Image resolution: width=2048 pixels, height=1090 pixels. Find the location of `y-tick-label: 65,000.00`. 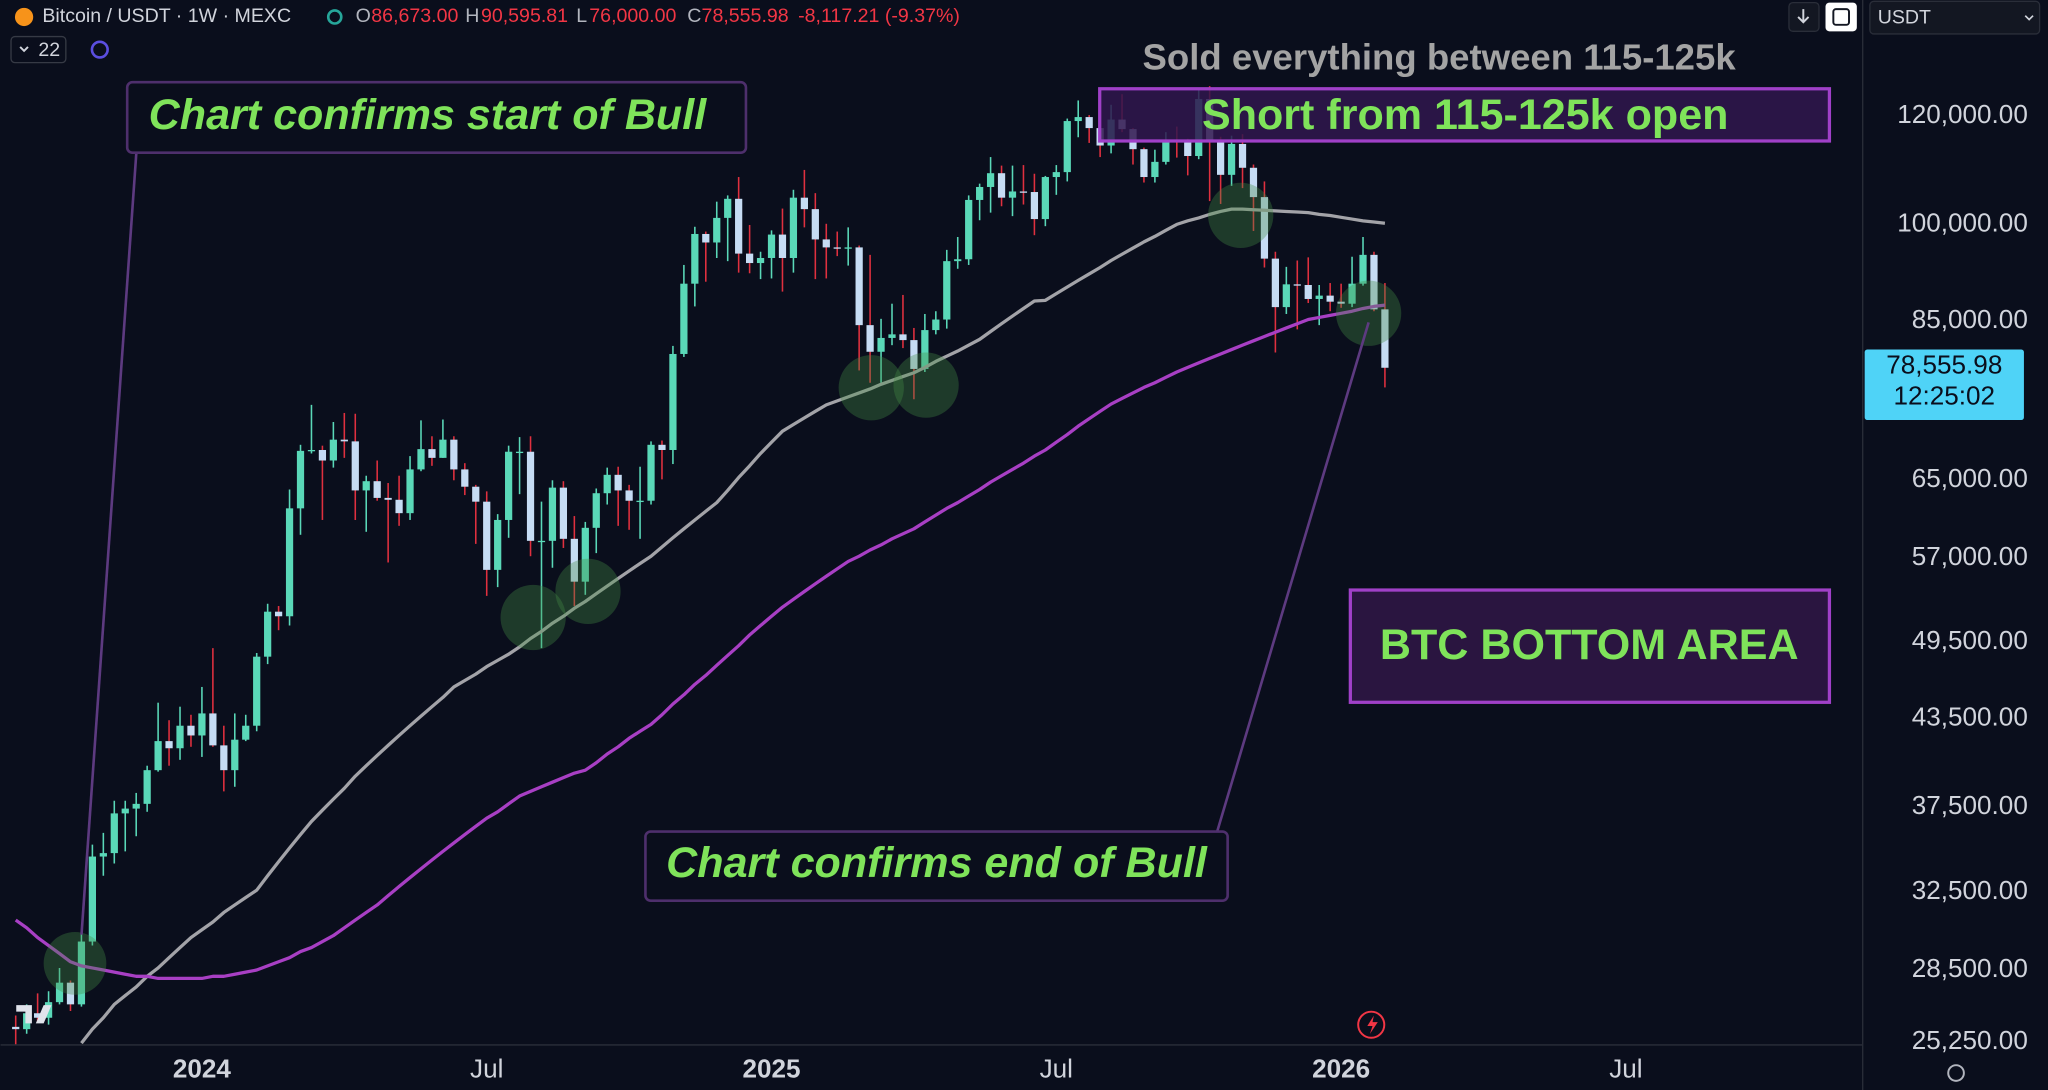

y-tick-label: 65,000.00 is located at coordinates (1970, 478).